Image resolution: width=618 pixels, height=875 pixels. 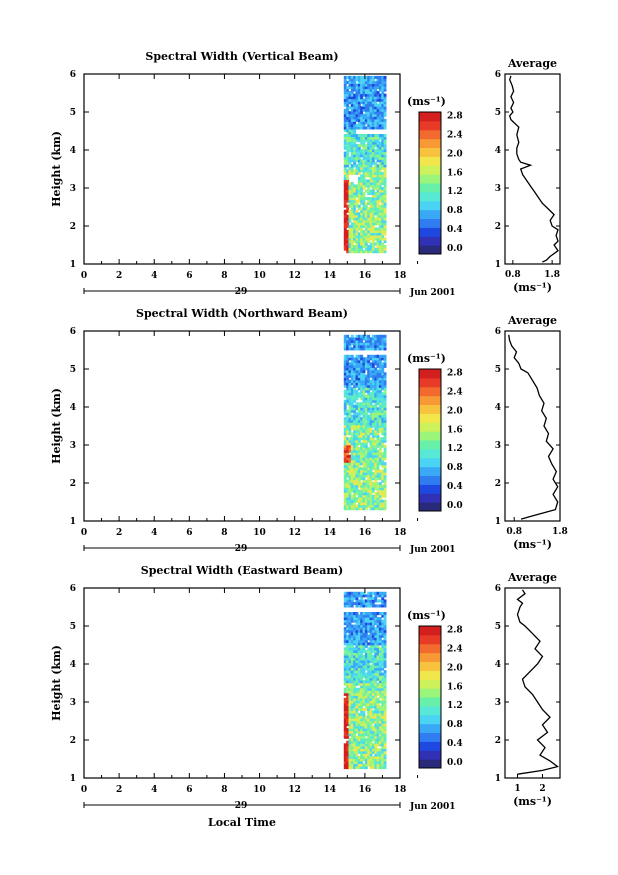 I want to click on colorbar-tick-label: 1.2, so click(x=455, y=192).